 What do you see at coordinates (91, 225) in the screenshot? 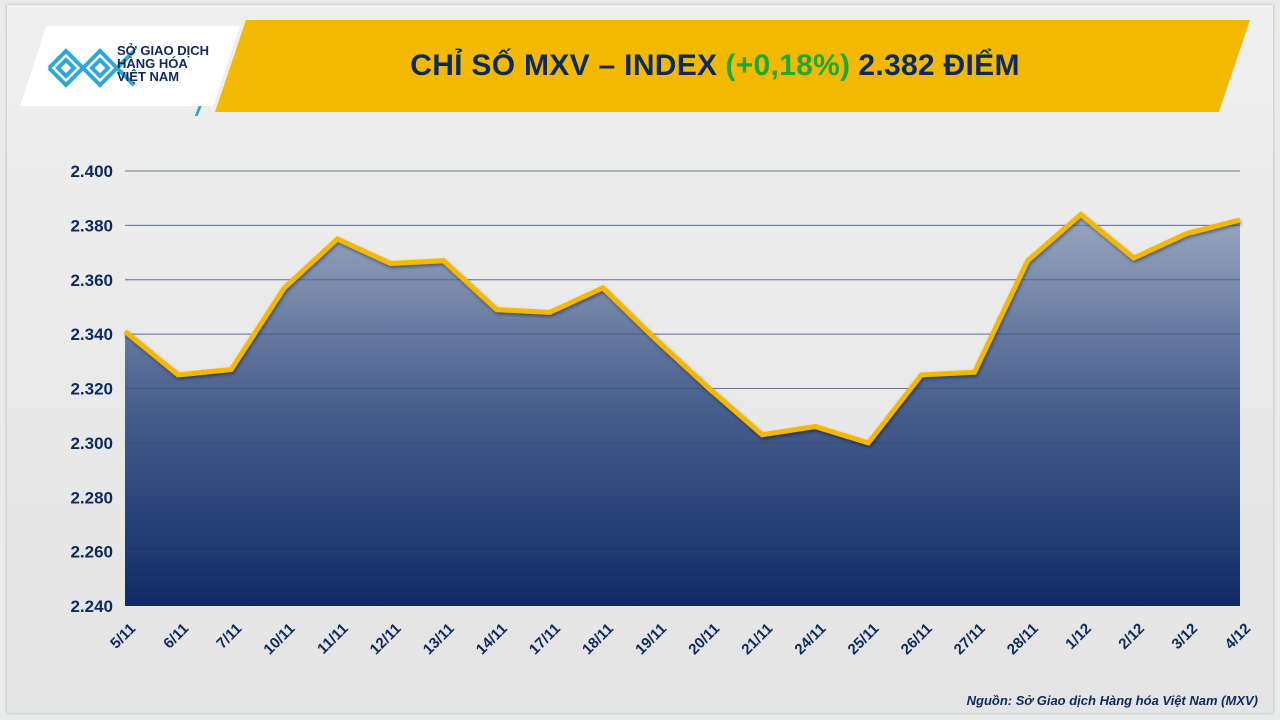
I see `y-tick-label: 2.380` at bounding box center [91, 225].